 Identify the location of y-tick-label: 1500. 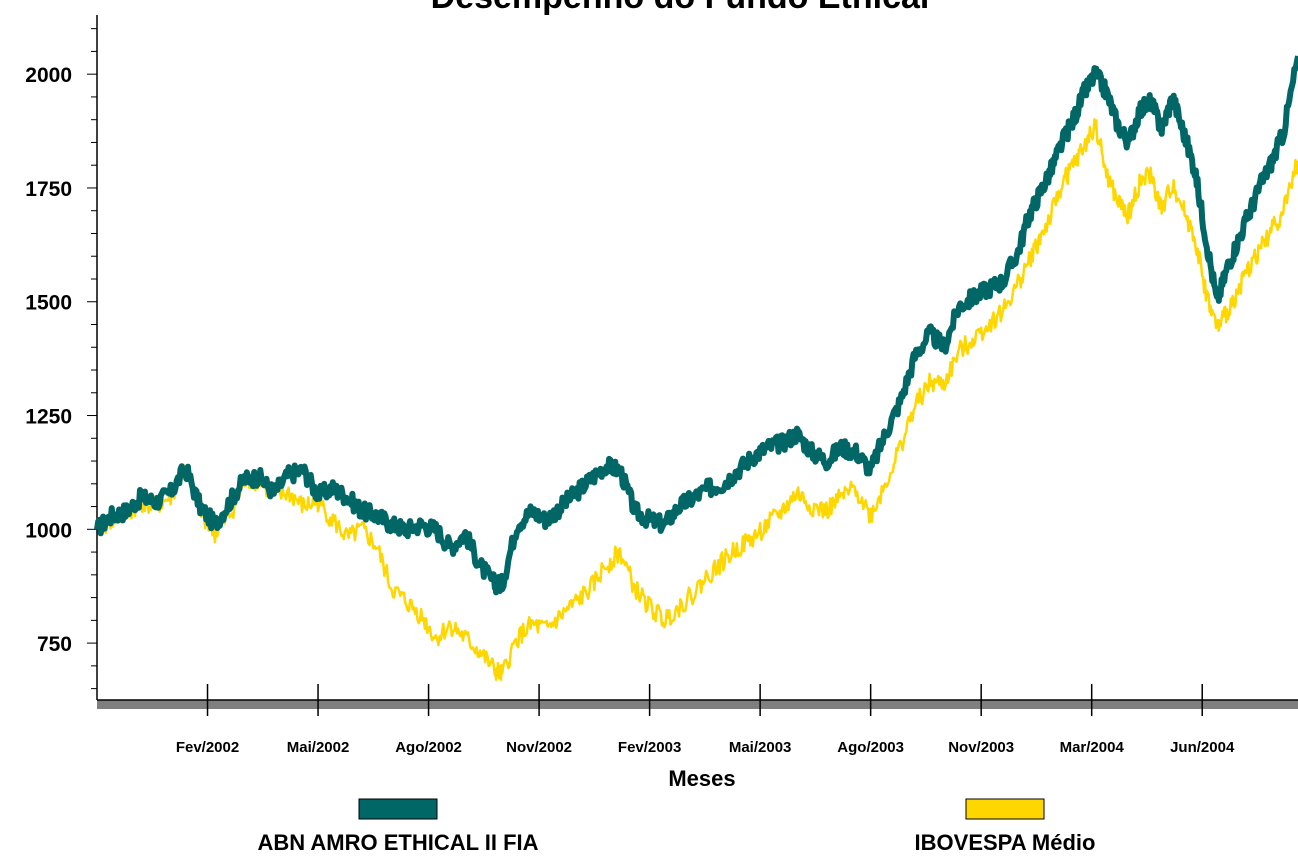
(48, 303).